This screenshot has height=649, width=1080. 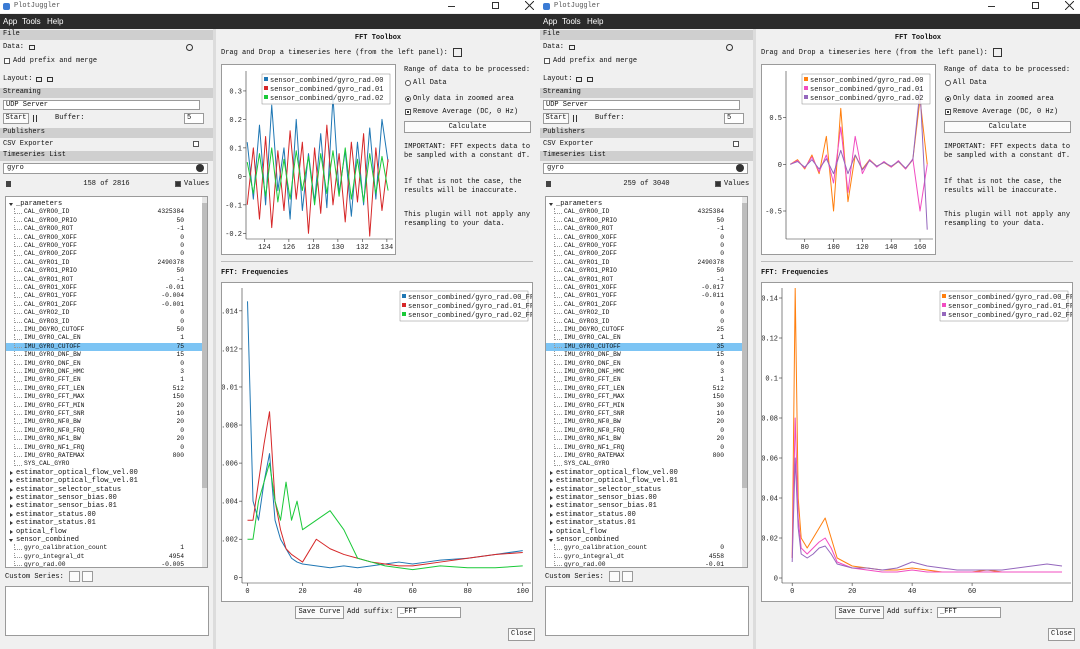 What do you see at coordinates (1069, 5) in the screenshot?
I see `close-window` at bounding box center [1069, 5].